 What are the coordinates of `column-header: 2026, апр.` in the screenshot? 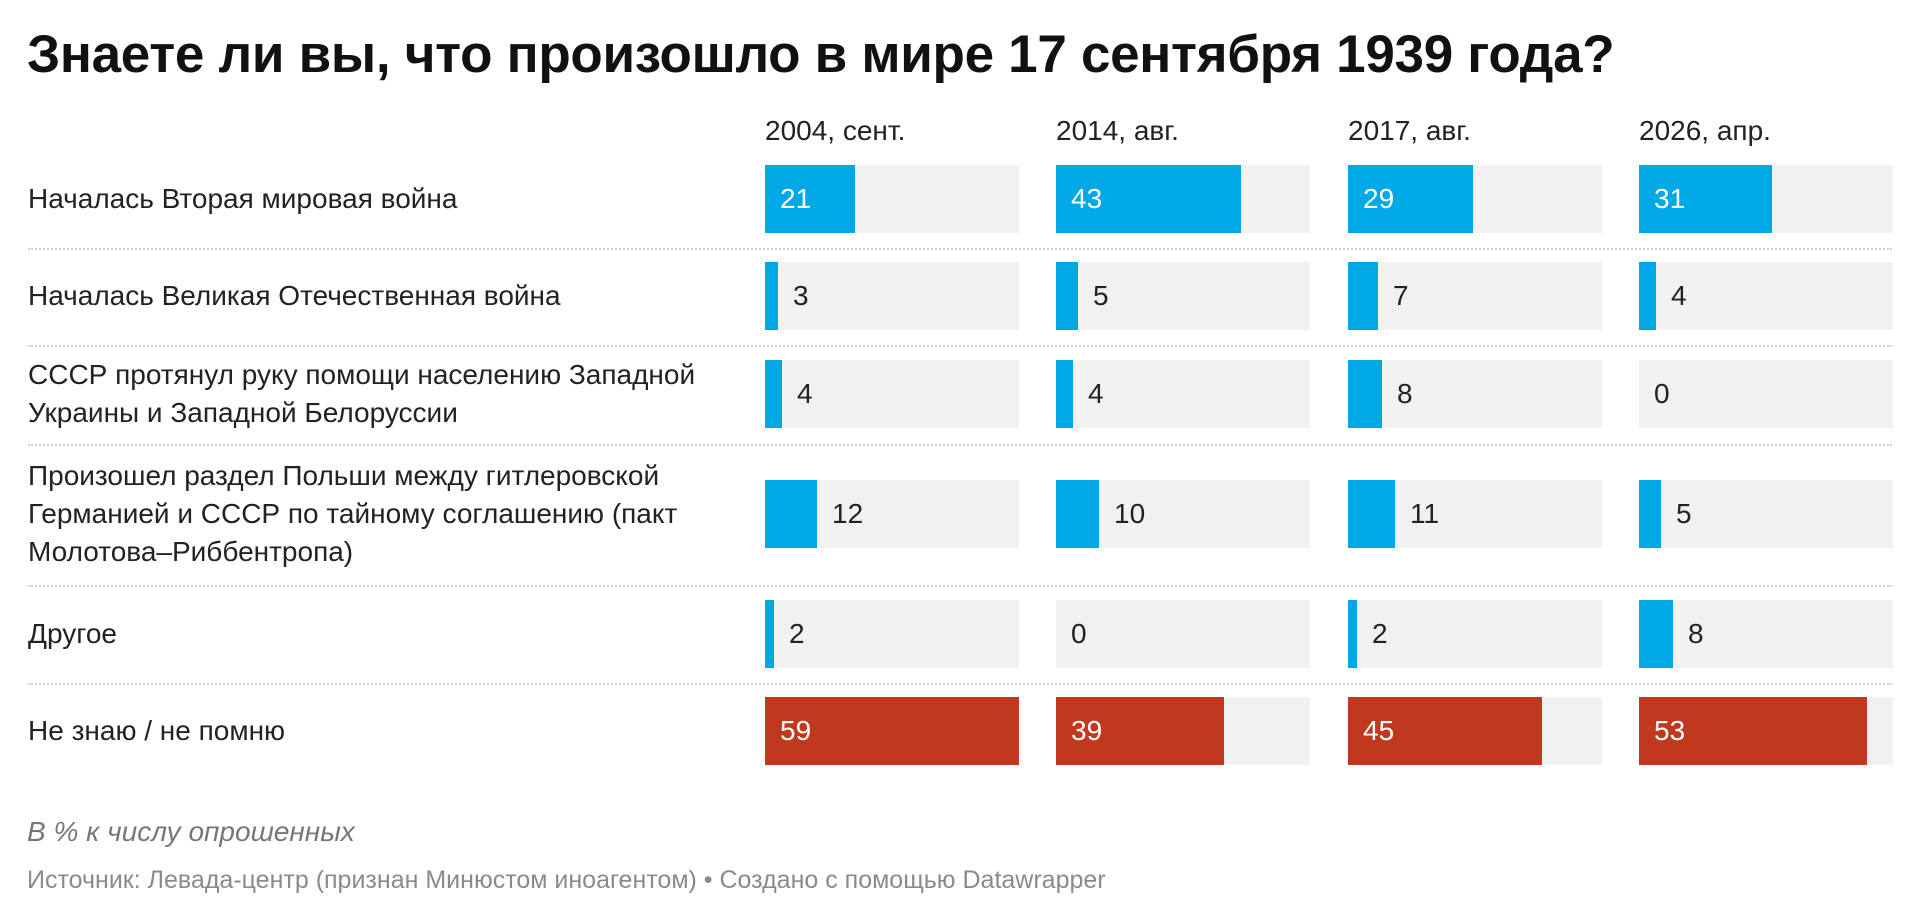 It's located at (1705, 130).